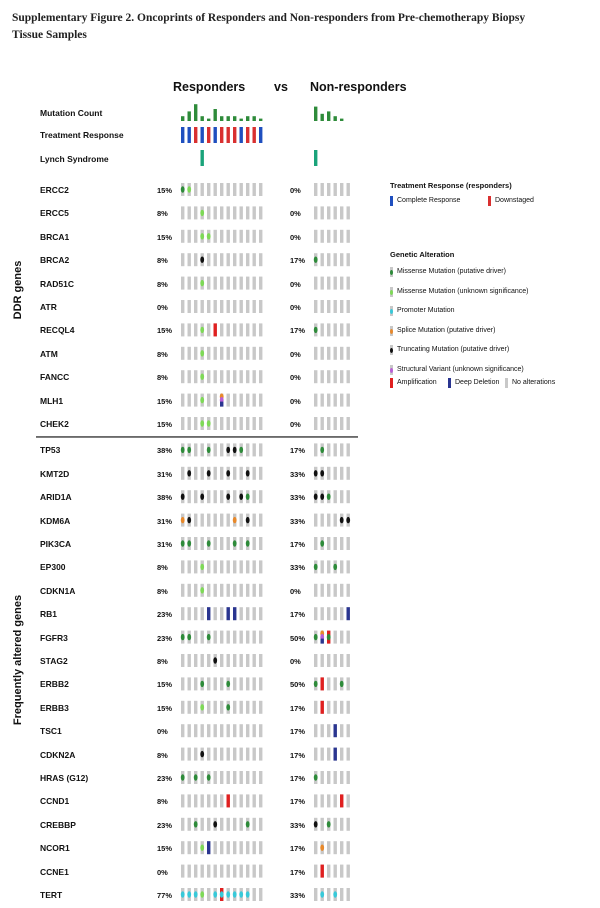 The width and height of the screenshot is (600, 908). I want to click on nonresponders-pct: 0%, so click(295, 190).